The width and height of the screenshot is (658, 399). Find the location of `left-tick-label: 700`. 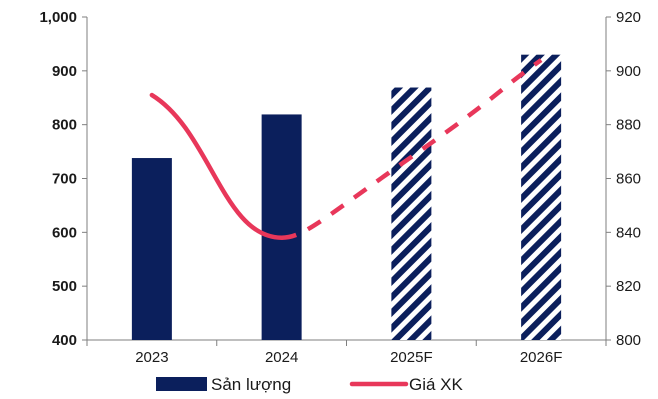

left-tick-label: 700 is located at coordinates (64, 179).